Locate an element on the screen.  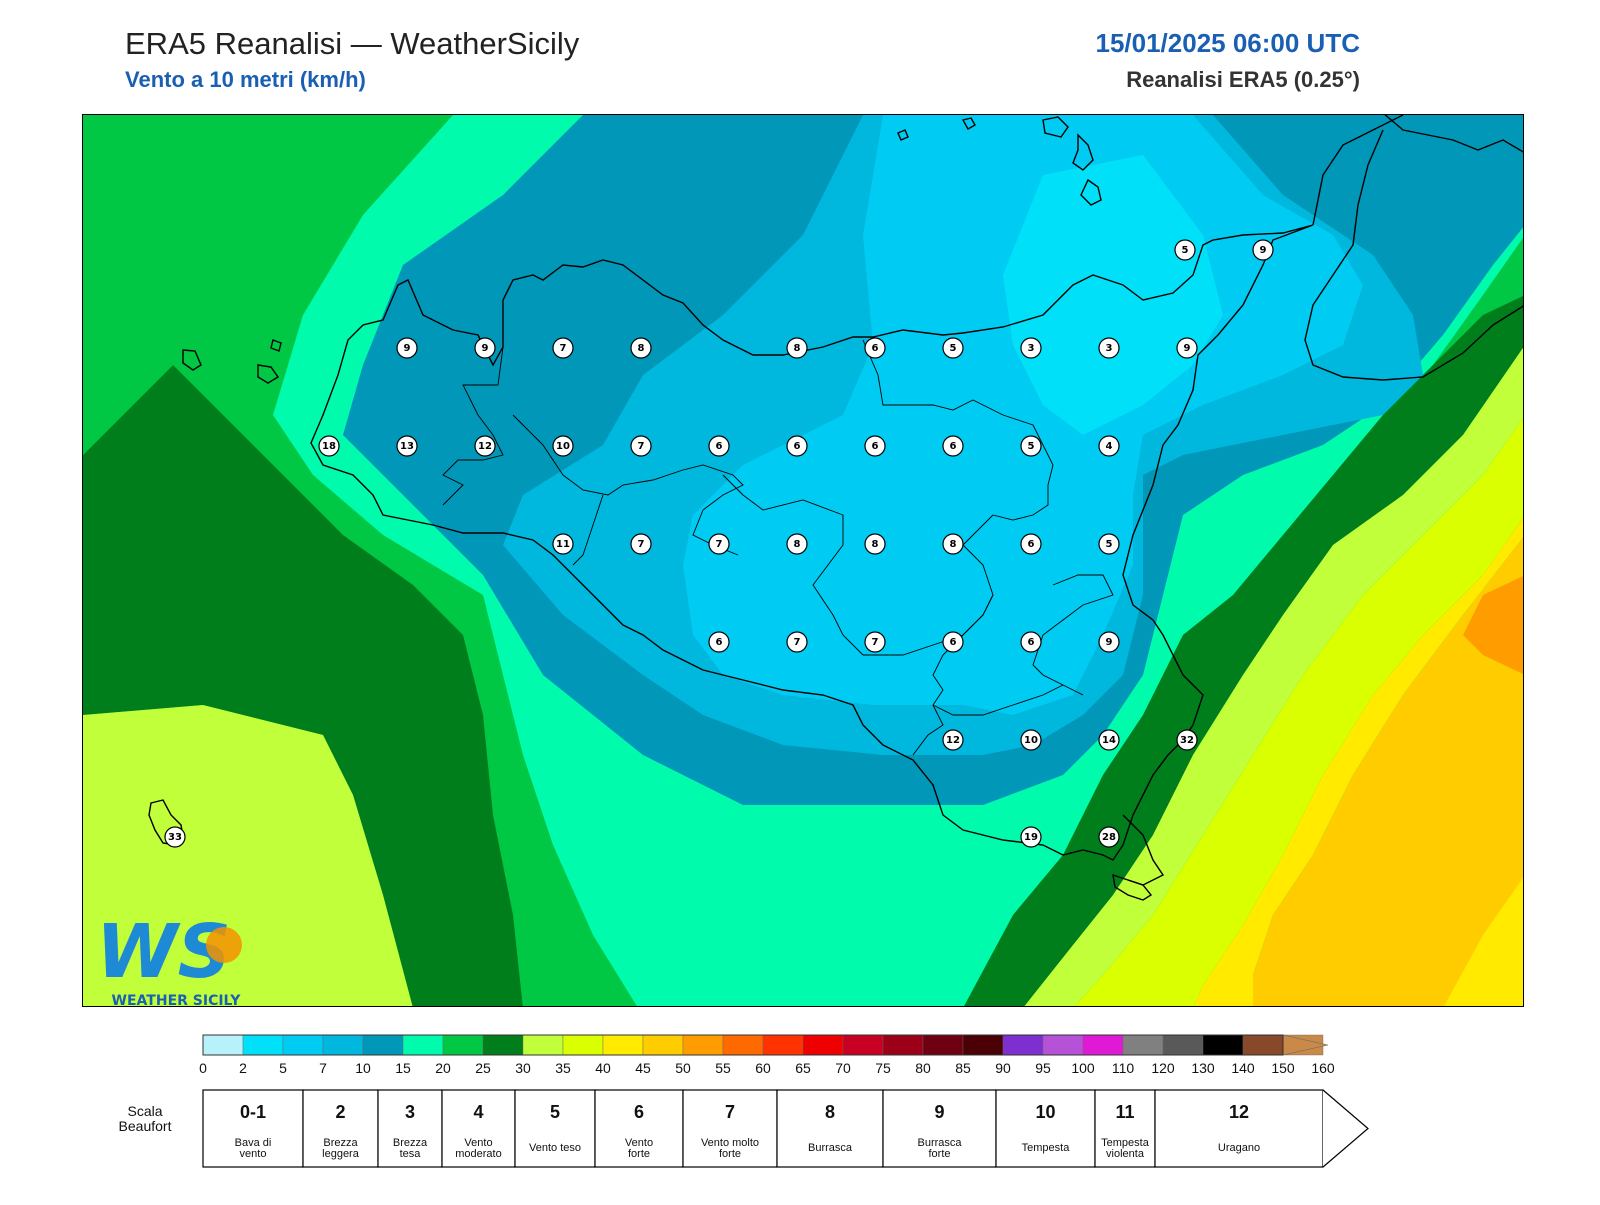
province-border-agrigento is located at coordinates (588, 530).